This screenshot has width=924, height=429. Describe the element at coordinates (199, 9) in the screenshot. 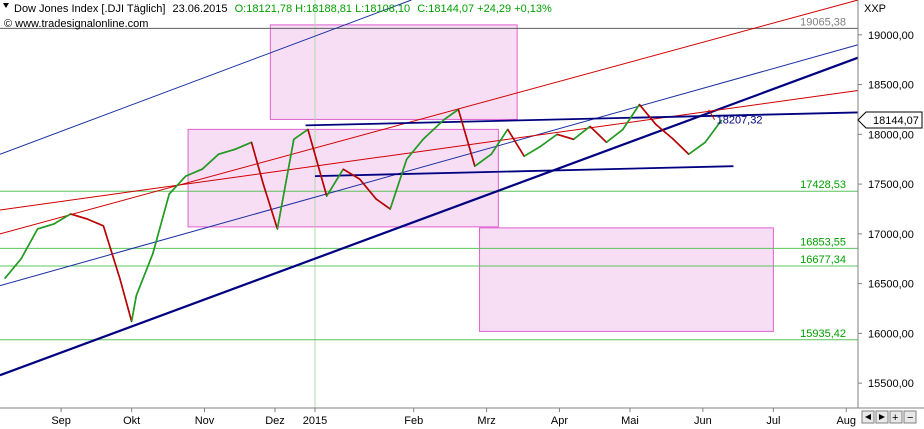

I see `chart-date: 23.06.2015` at that location.